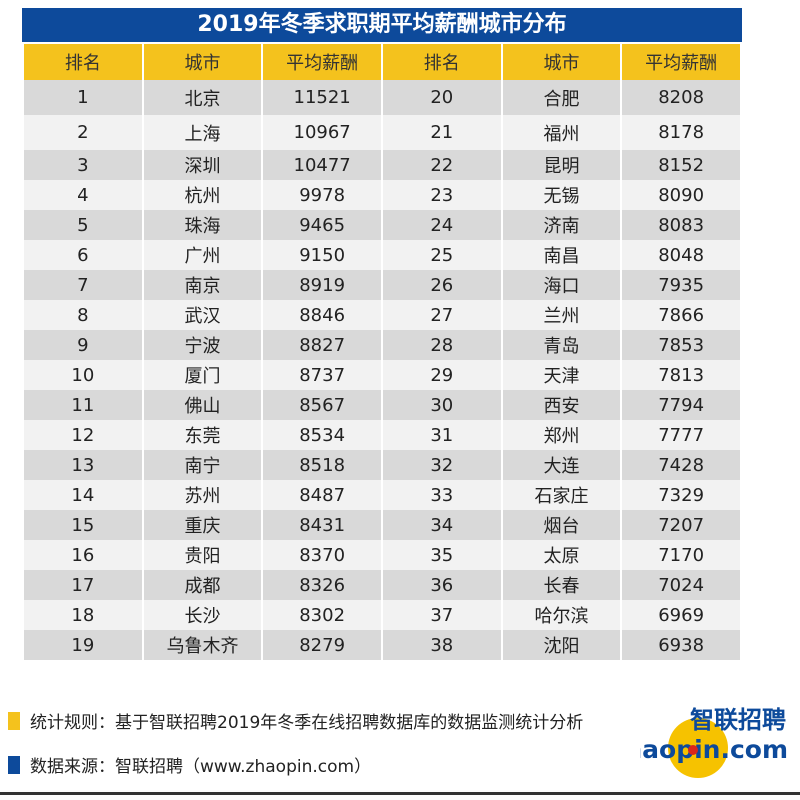 Image resolution: width=800 pixels, height=800 pixels. Describe the element at coordinates (322, 465) in the screenshot. I see `cell-salary: 8518` at that location.